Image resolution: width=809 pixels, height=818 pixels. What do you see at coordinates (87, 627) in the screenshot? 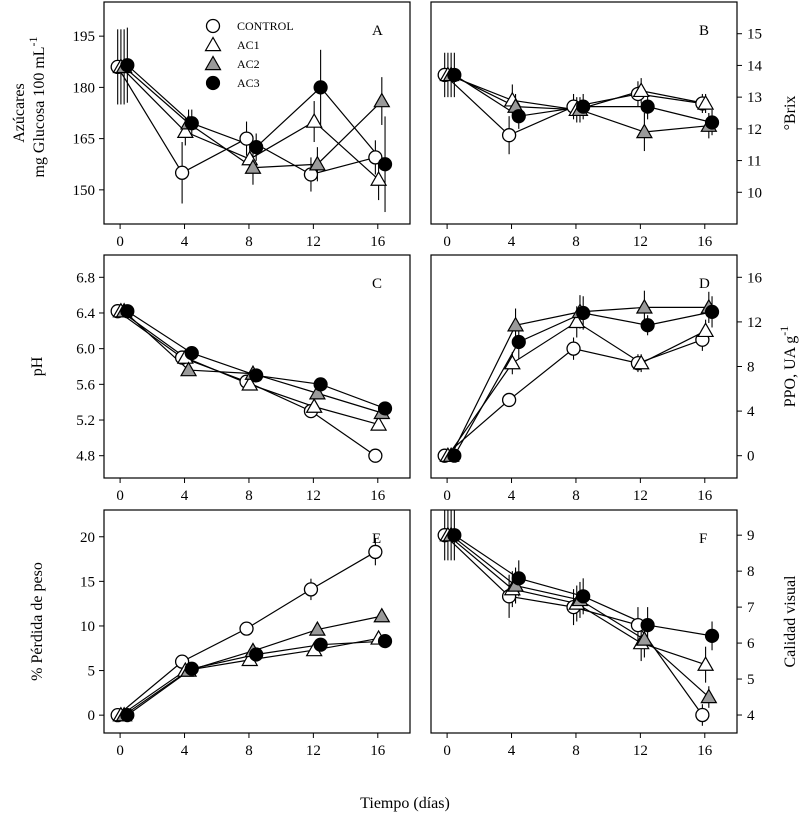
I see `y-tick-label: 10` at bounding box center [87, 627].